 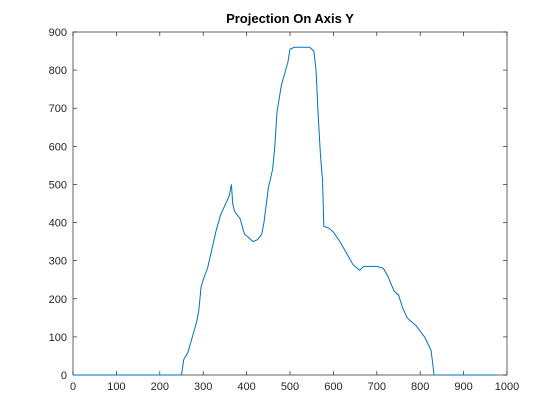 What do you see at coordinates (116, 387) in the screenshot?
I see `x-tick-label: 100` at bounding box center [116, 387].